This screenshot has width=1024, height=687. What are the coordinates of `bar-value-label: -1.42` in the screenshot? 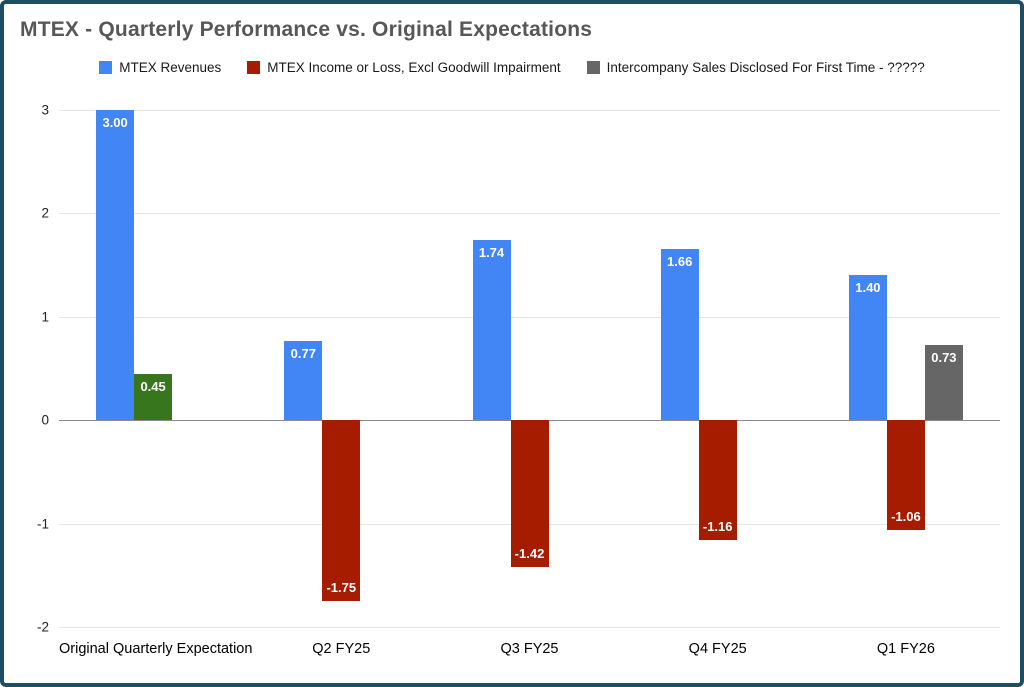 It's located at (529, 553).